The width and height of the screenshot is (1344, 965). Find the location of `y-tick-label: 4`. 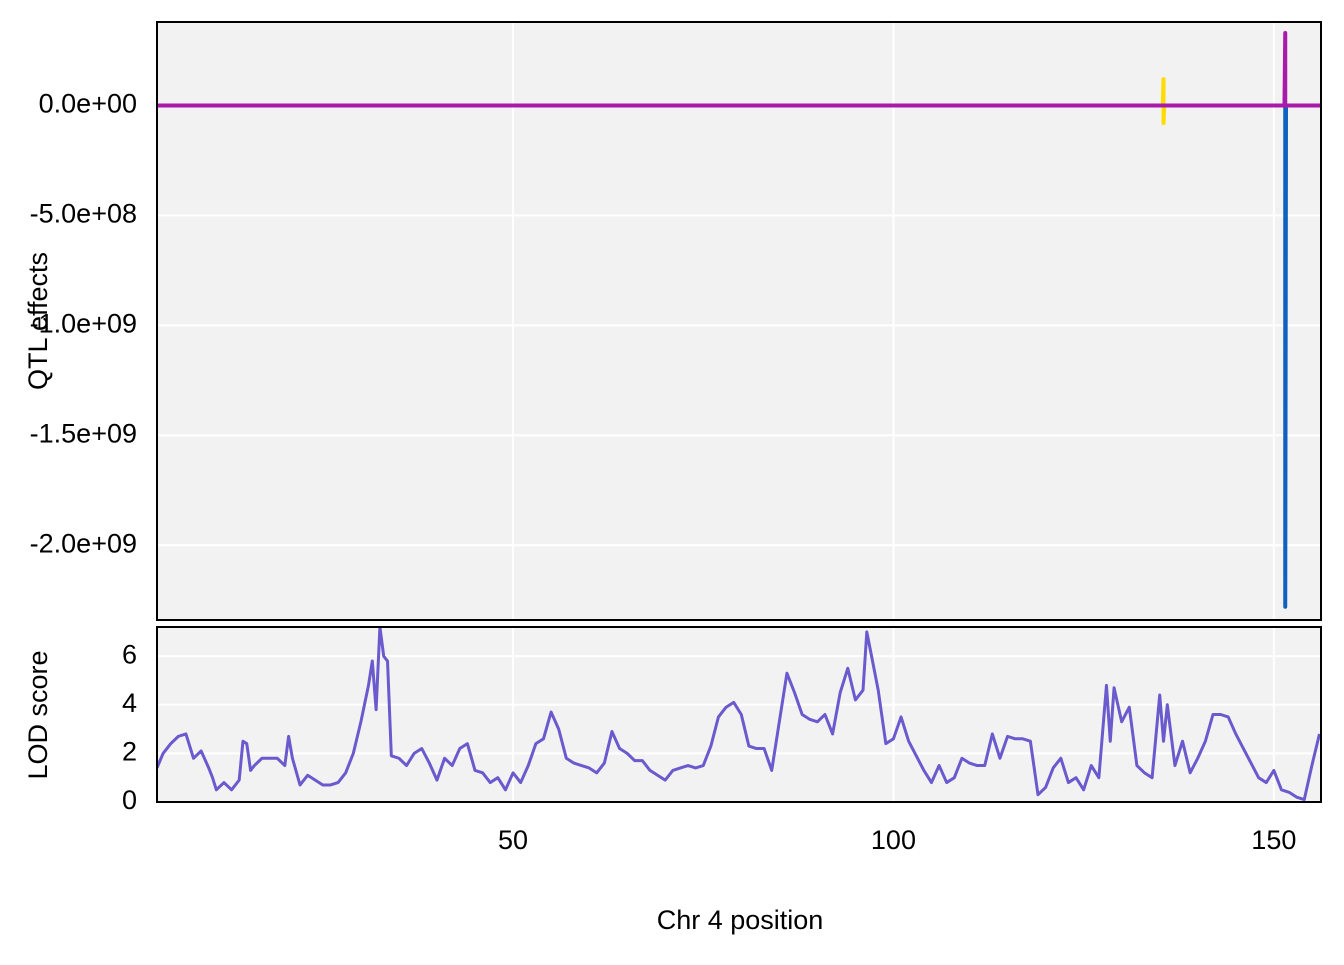

y-tick-label: 4 is located at coordinates (129, 703).